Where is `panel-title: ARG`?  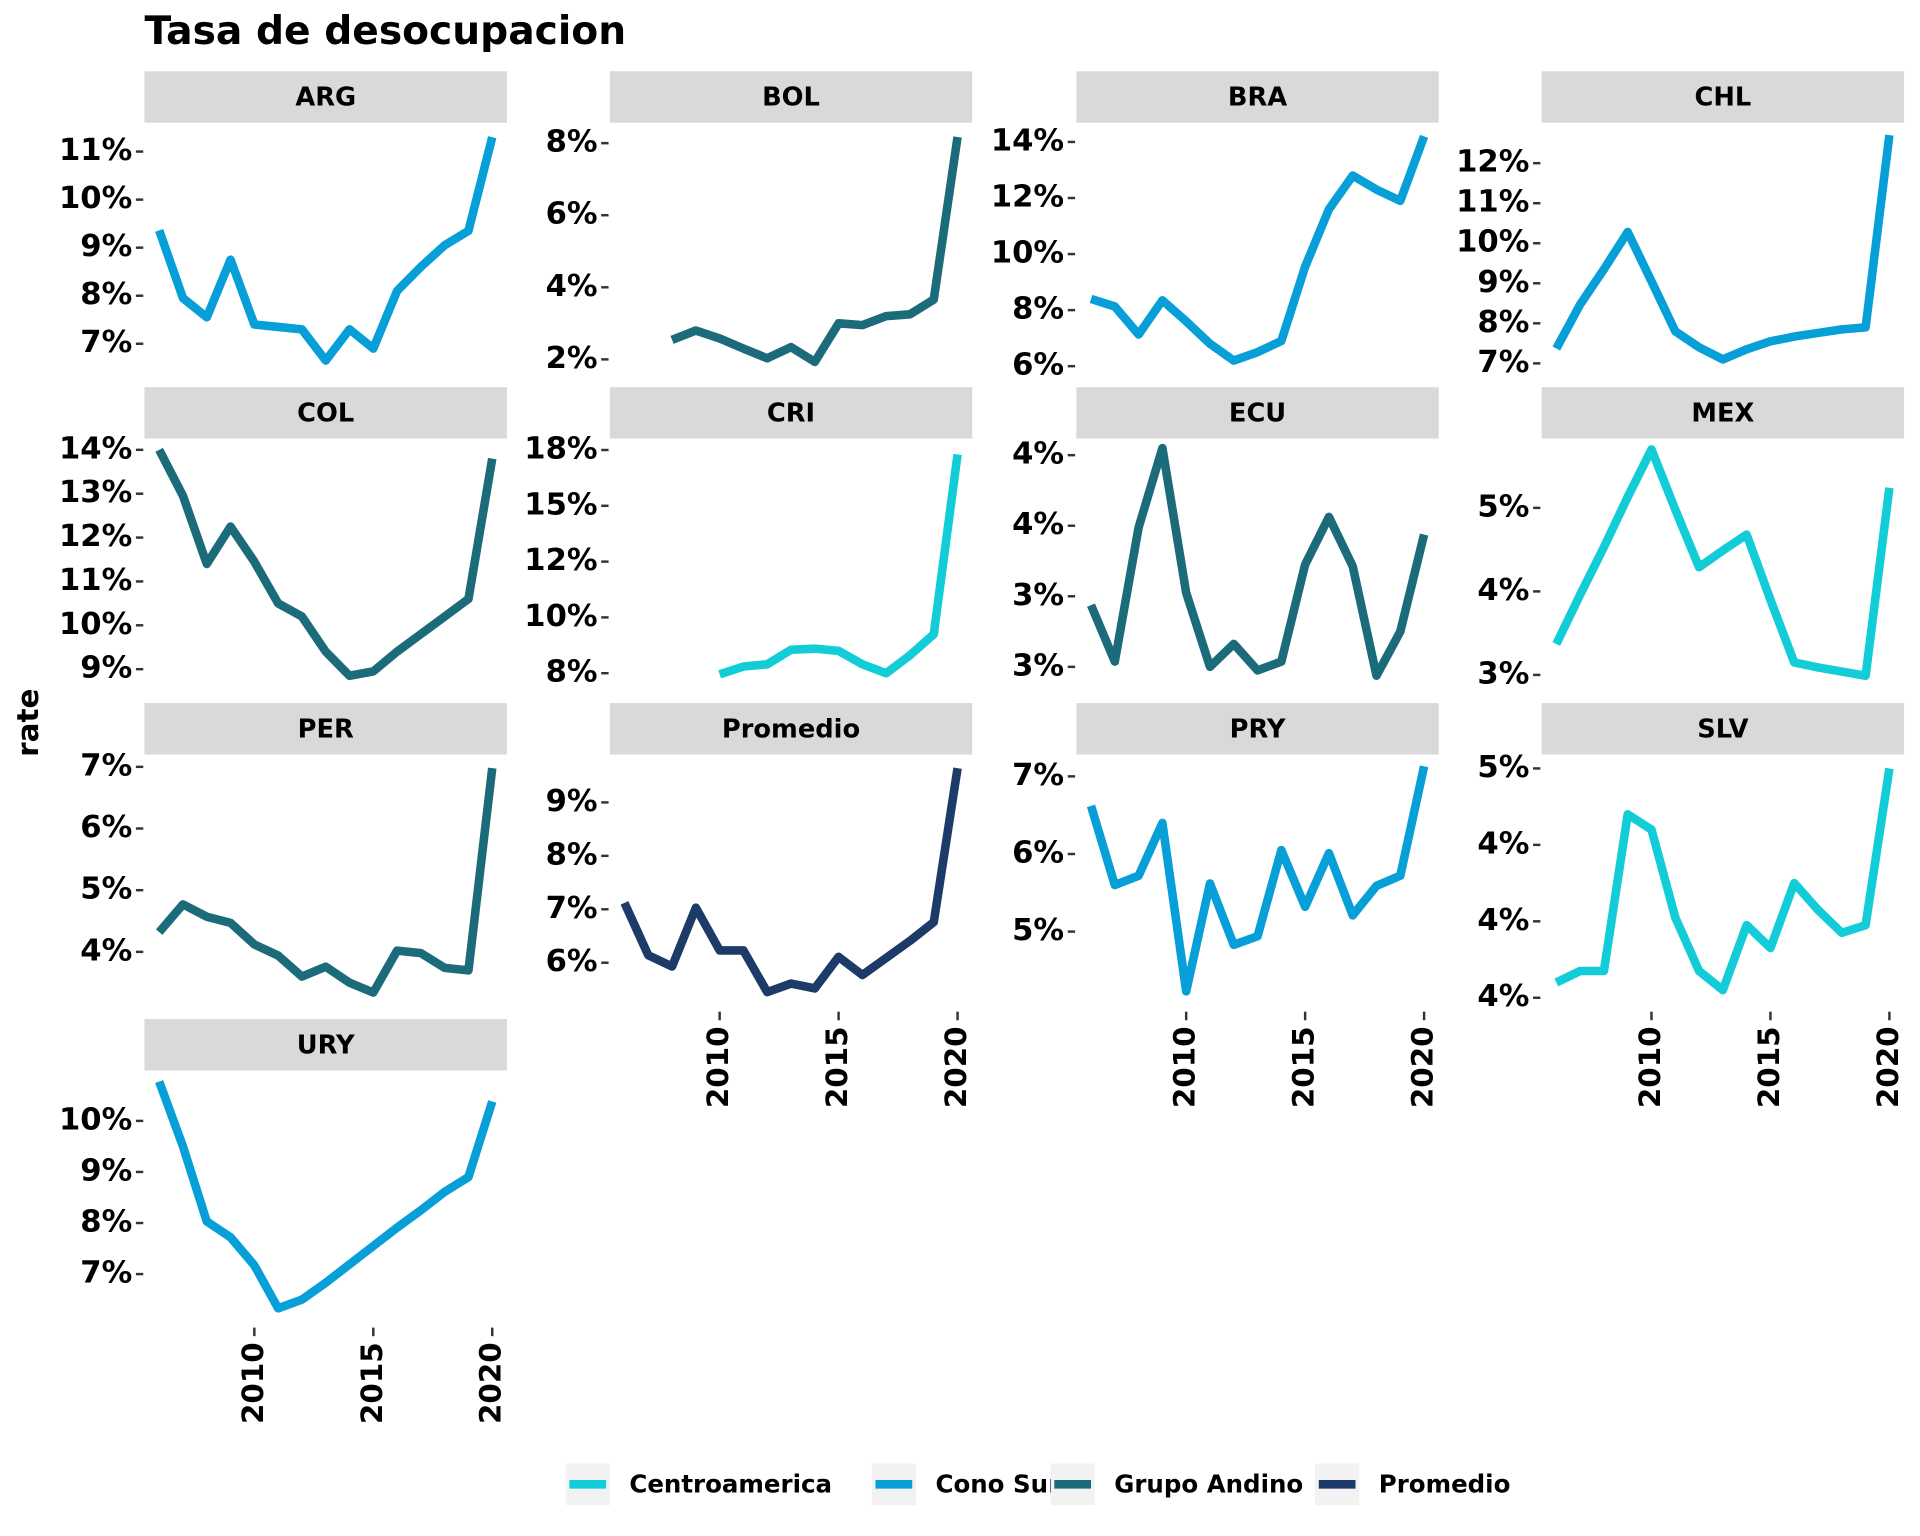 panel-title: ARG is located at coordinates (325, 98).